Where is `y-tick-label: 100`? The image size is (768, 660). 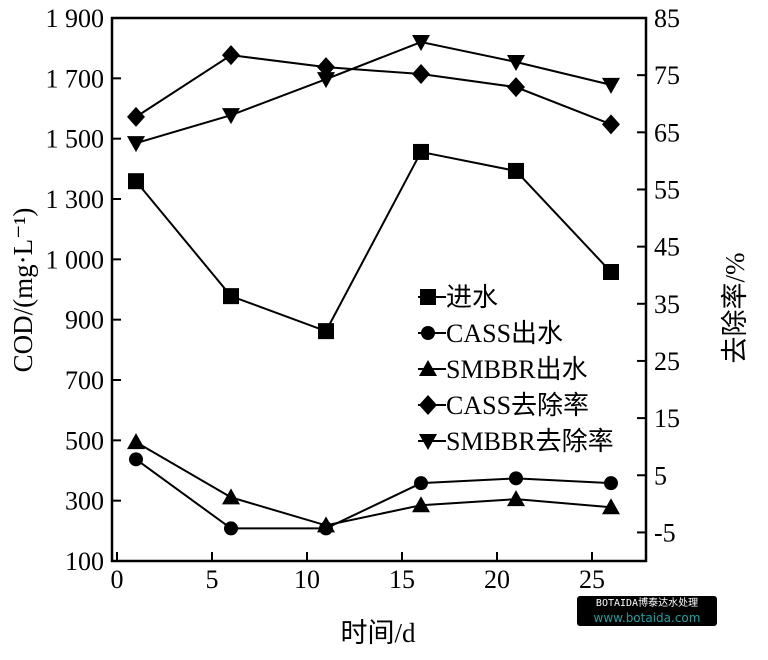 y-tick-label: 100 is located at coordinates (84, 561).